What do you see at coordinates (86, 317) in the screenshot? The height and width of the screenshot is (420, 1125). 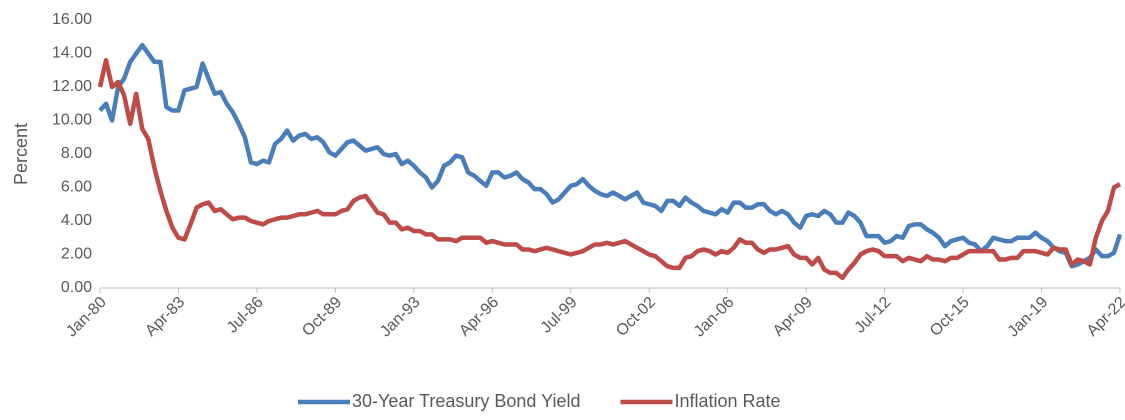 I see `x-tick-label: Jan-80` at bounding box center [86, 317].